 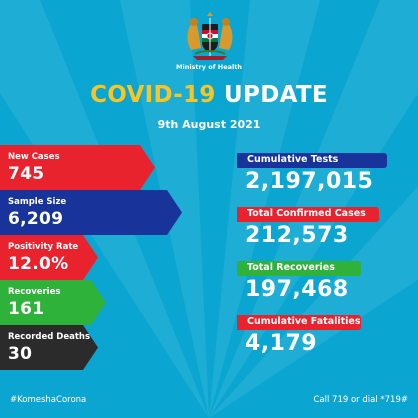 What do you see at coordinates (304, 321) in the screenshot?
I see `stat-label: Cumulative Fatalities` at bounding box center [304, 321].